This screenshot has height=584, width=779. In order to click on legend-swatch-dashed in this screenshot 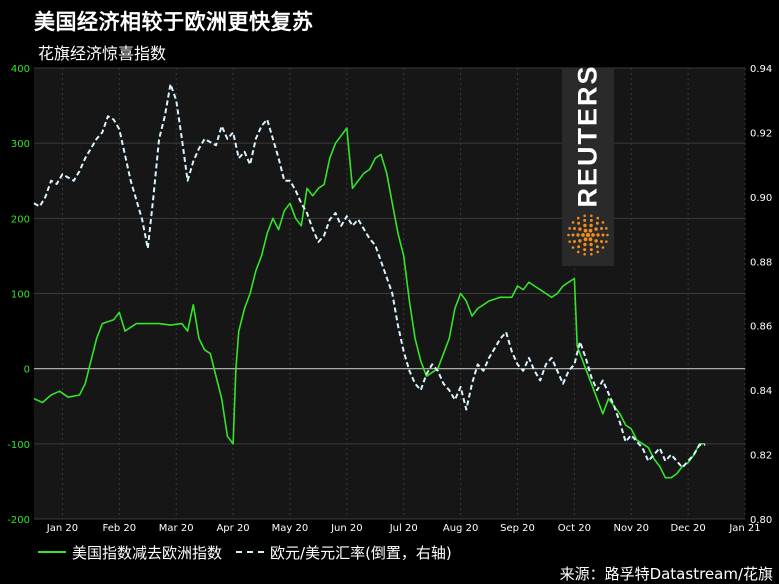, I will do `click(250, 552)`.